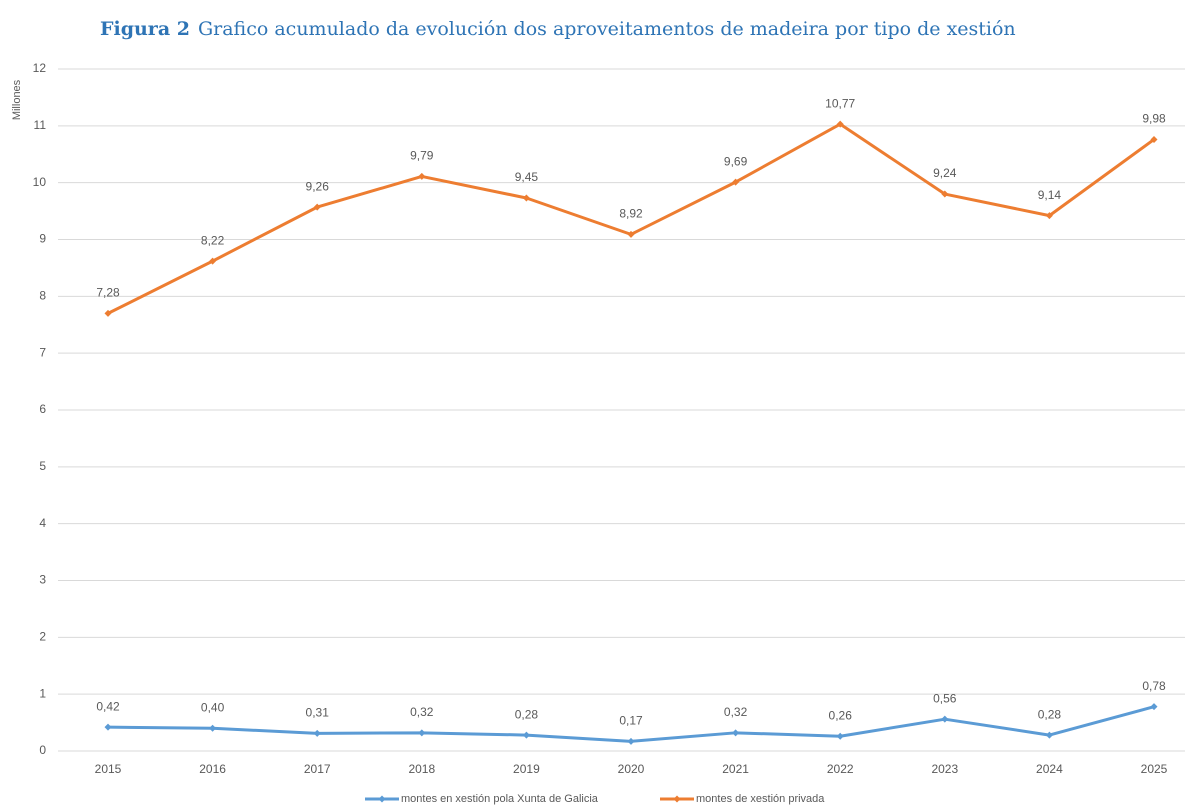 The height and width of the screenshot is (812, 1196). I want to click on y-tick-label: 9, so click(42, 239).